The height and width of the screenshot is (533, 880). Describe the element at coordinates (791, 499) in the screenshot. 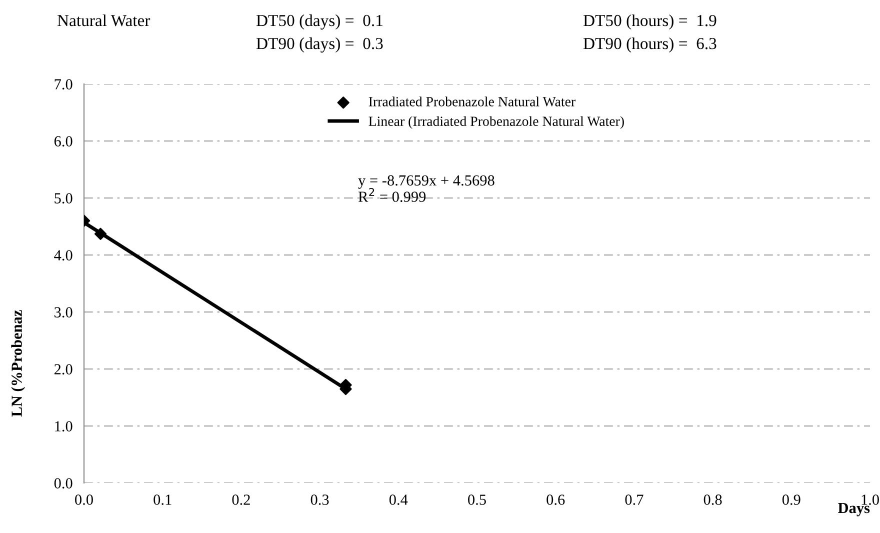

I see `x-tick-label: 0.9` at that location.